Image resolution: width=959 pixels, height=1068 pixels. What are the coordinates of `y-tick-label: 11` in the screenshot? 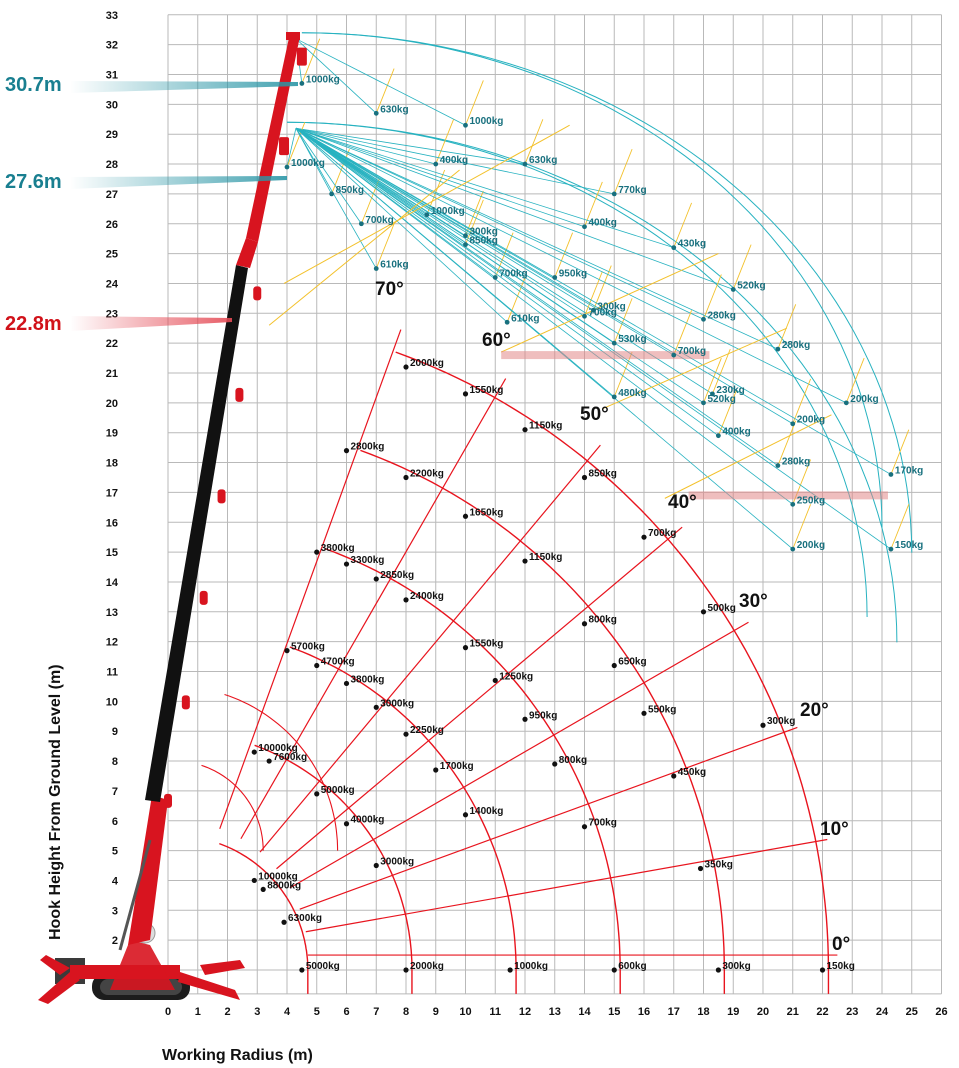 It's located at (112, 673).